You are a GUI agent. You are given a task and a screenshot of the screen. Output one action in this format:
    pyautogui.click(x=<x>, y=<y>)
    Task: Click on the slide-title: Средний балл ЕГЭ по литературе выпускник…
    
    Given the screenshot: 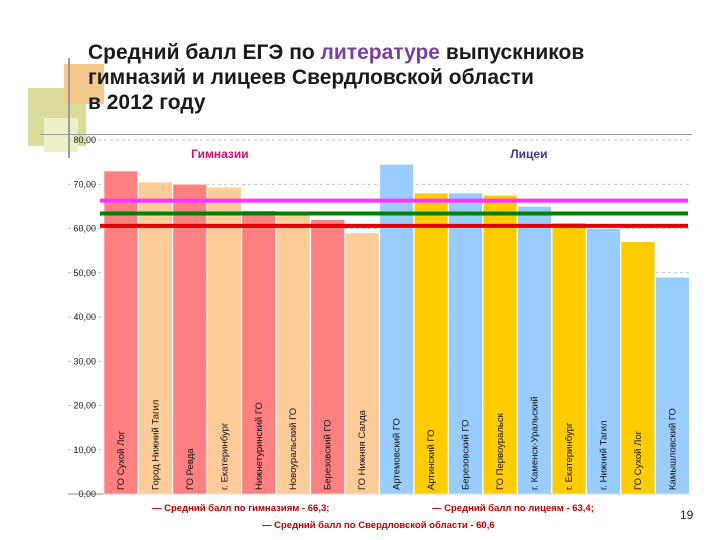 What is the action you would take?
    pyautogui.click(x=388, y=77)
    